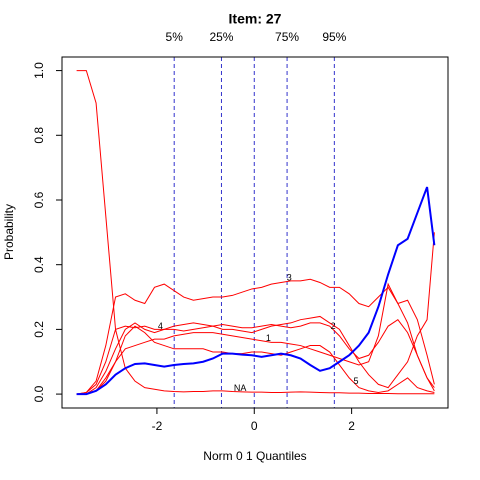 Image resolution: width=480 pixels, height=480 pixels. What do you see at coordinates (351, 426) in the screenshot?
I see `x-tick-label: 2` at bounding box center [351, 426].